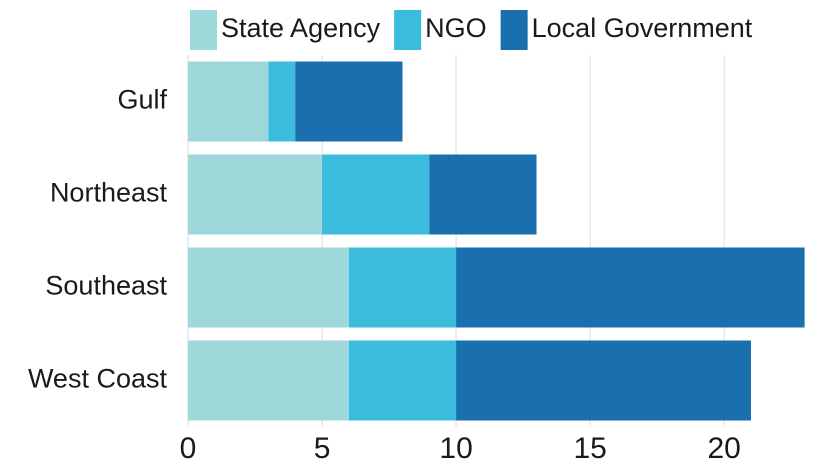 The height and width of the screenshot is (465, 822). Describe the element at coordinates (188, 448) in the screenshot. I see `x-tick-label: 0` at that location.